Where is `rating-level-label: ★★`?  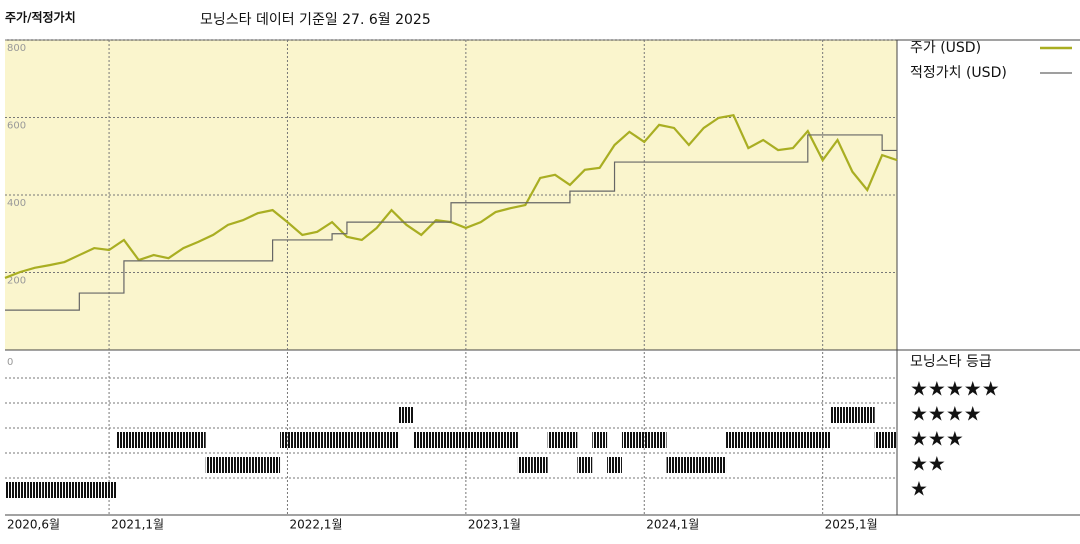 rating-level-label: ★★ is located at coordinates (928, 464).